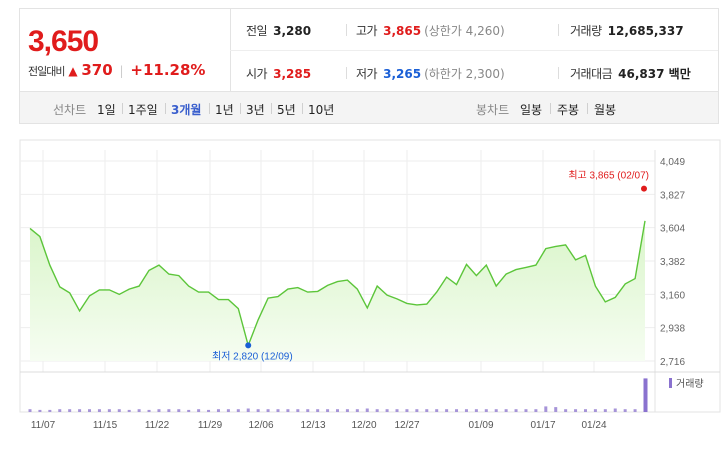 This screenshot has height=459, width=721. Describe the element at coordinates (224, 110) in the screenshot. I see `tab-period-1y: 1년` at that location.